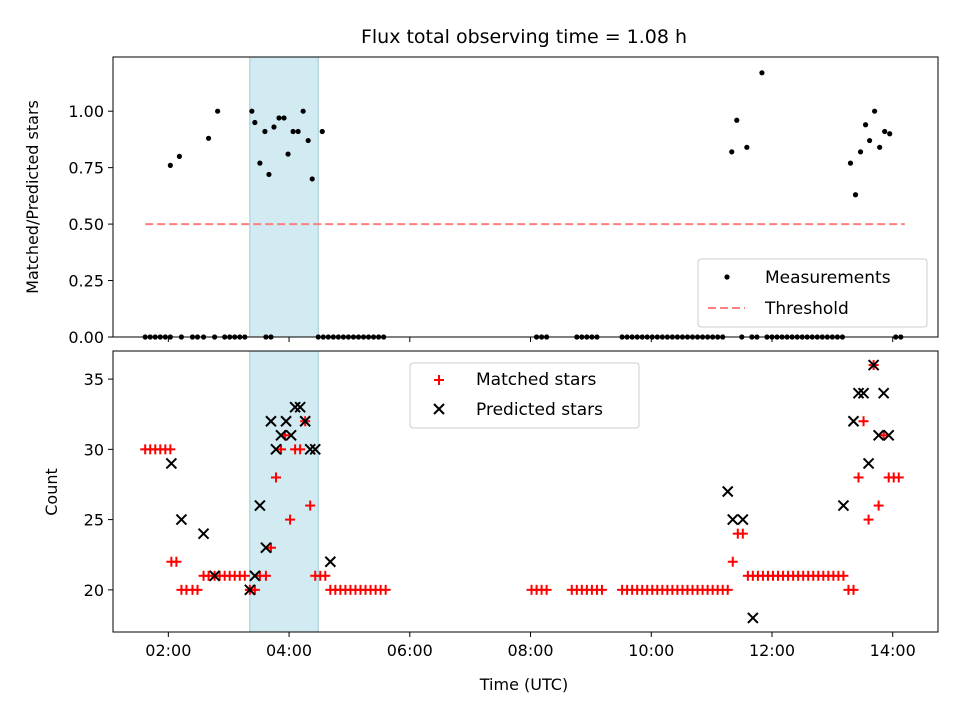  What do you see at coordinates (94, 449) in the screenshot?
I see `bottom-y-tick-label: 30` at bounding box center [94, 449].